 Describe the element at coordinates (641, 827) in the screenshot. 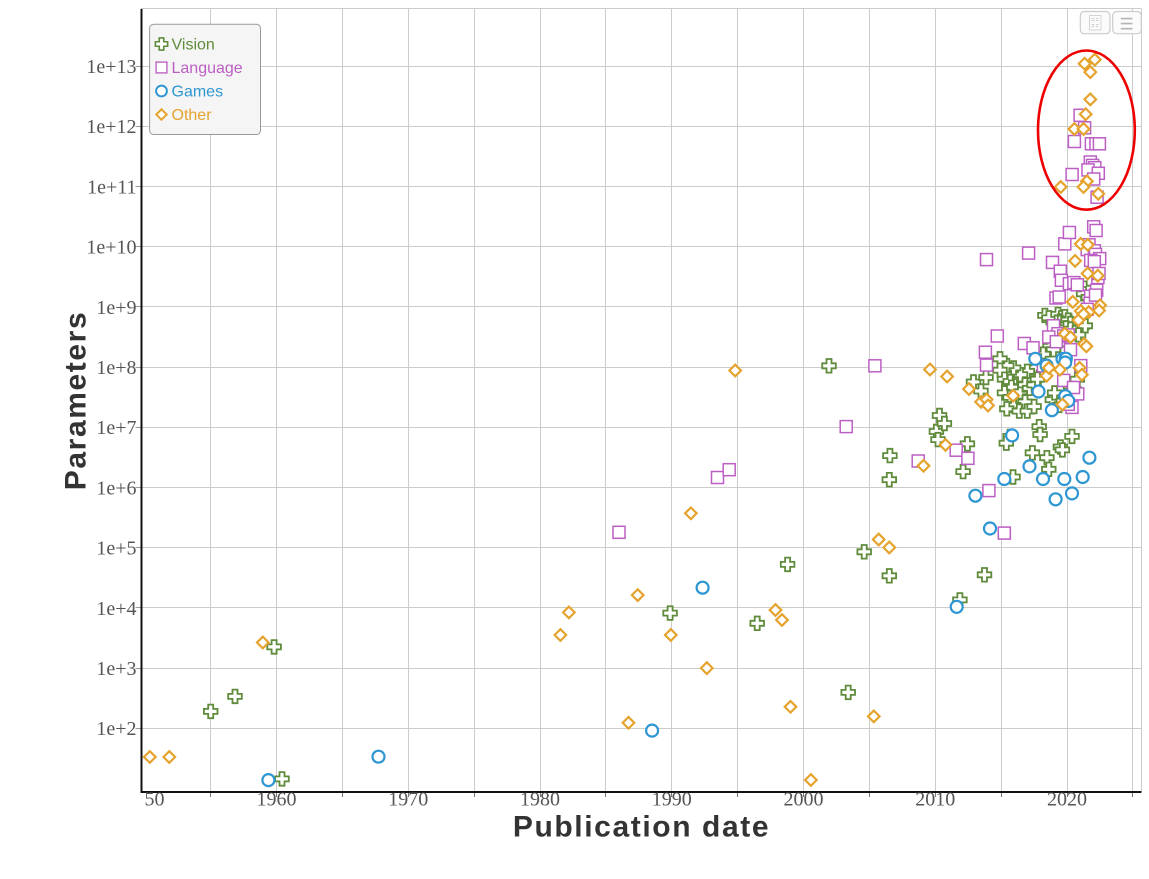

I see `svg-text: Publication date` at that location.